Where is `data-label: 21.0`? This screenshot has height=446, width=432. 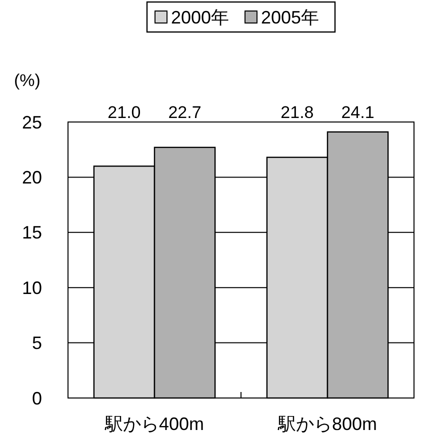 data-label: 21.0 is located at coordinates (124, 112).